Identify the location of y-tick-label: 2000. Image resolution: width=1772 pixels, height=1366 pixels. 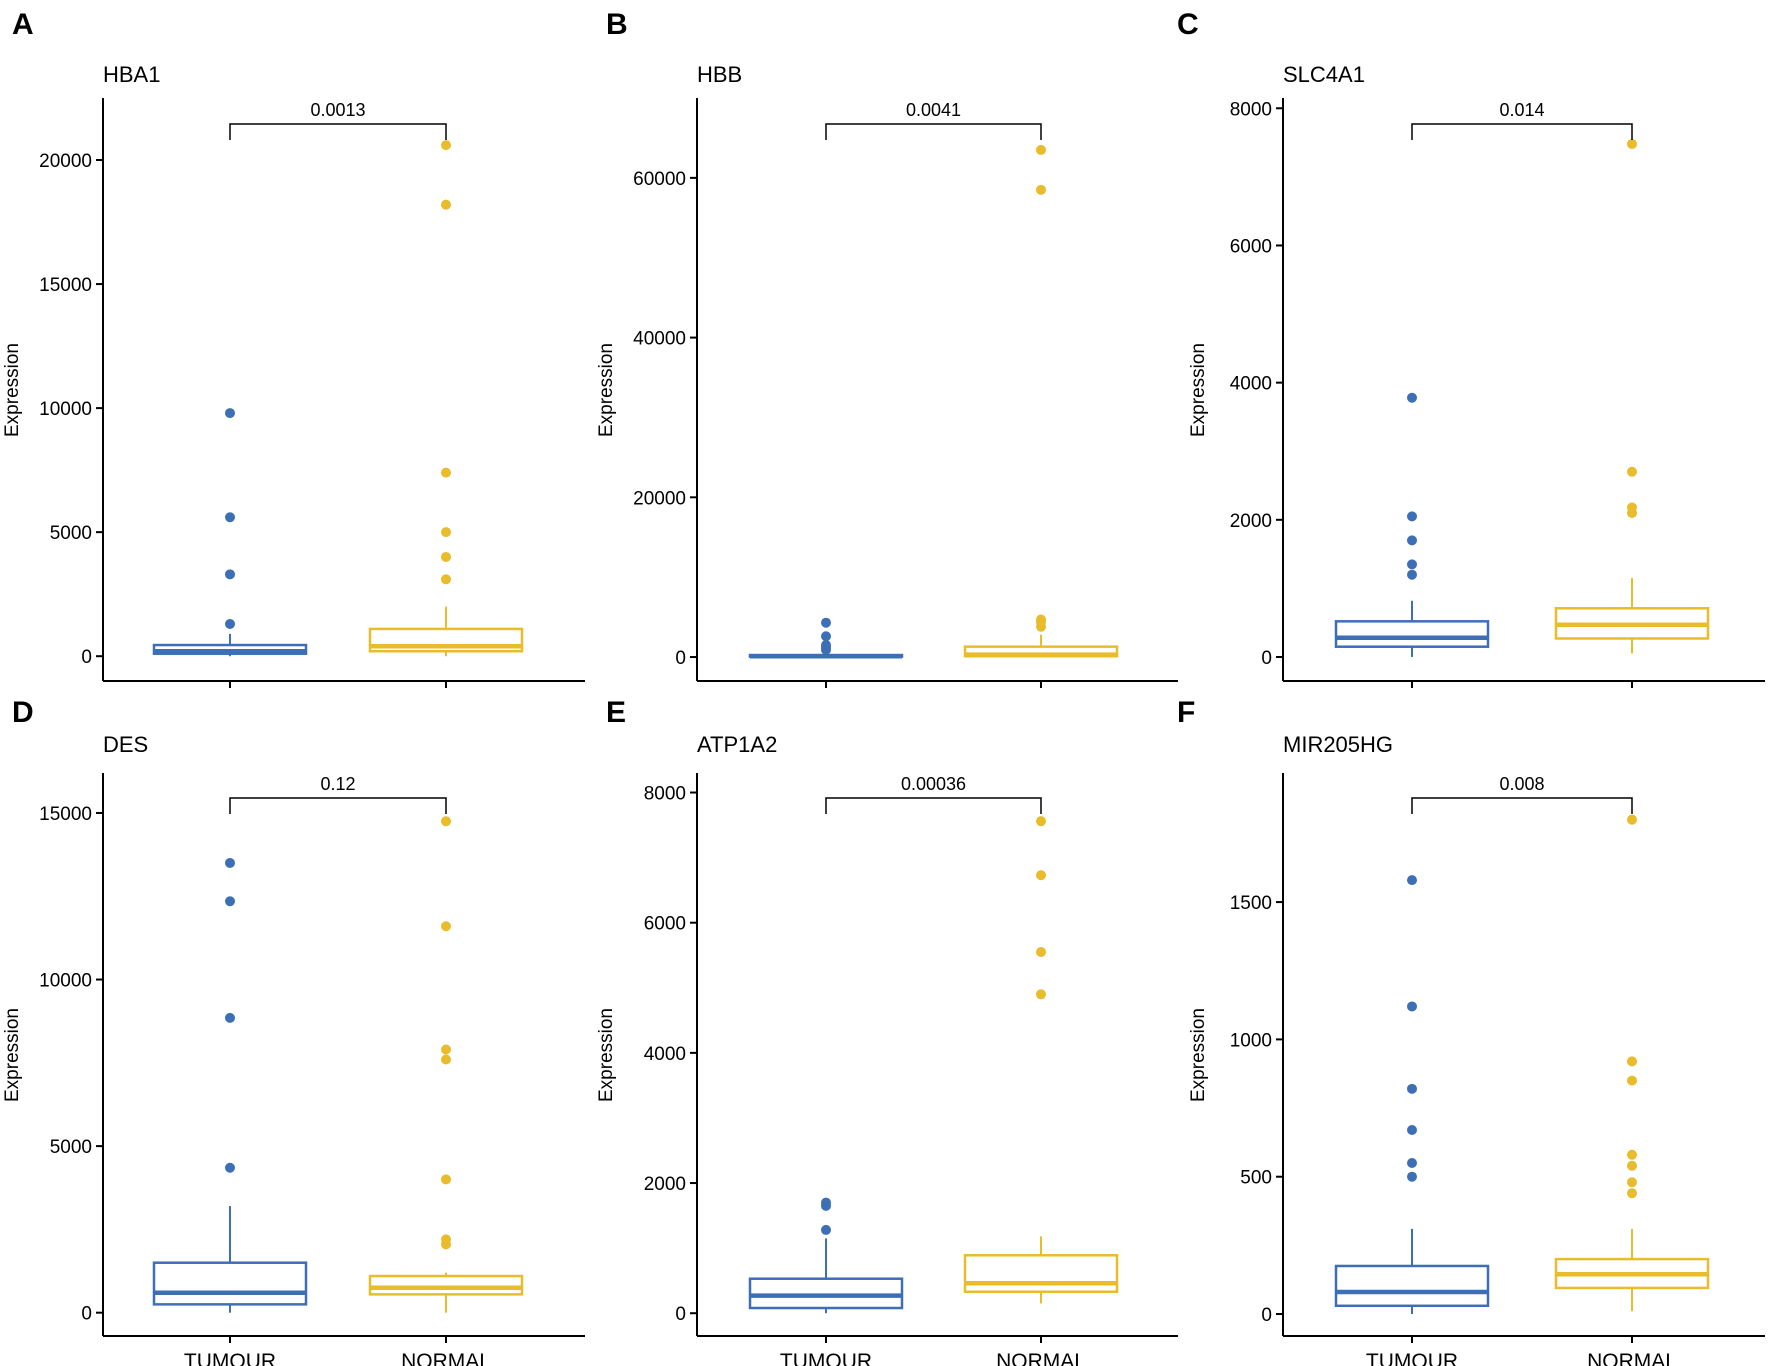
(1251, 521).